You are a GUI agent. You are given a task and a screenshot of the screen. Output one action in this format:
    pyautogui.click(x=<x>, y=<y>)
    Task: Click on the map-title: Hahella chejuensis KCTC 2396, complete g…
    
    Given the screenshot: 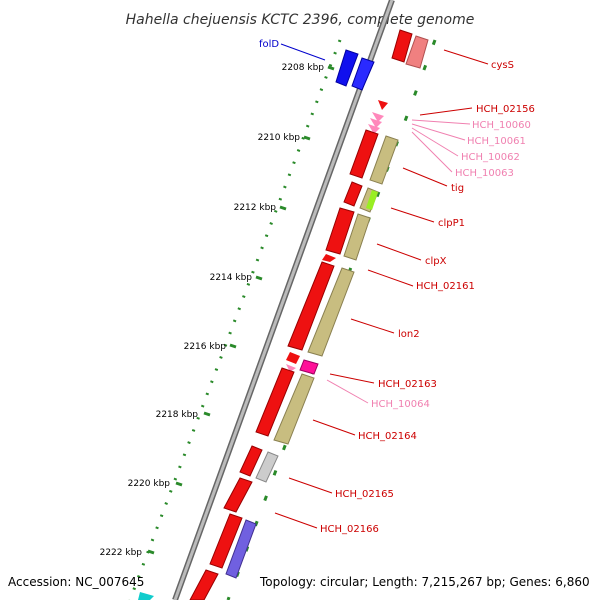 What is the action you would take?
    pyautogui.click(x=300, y=20)
    